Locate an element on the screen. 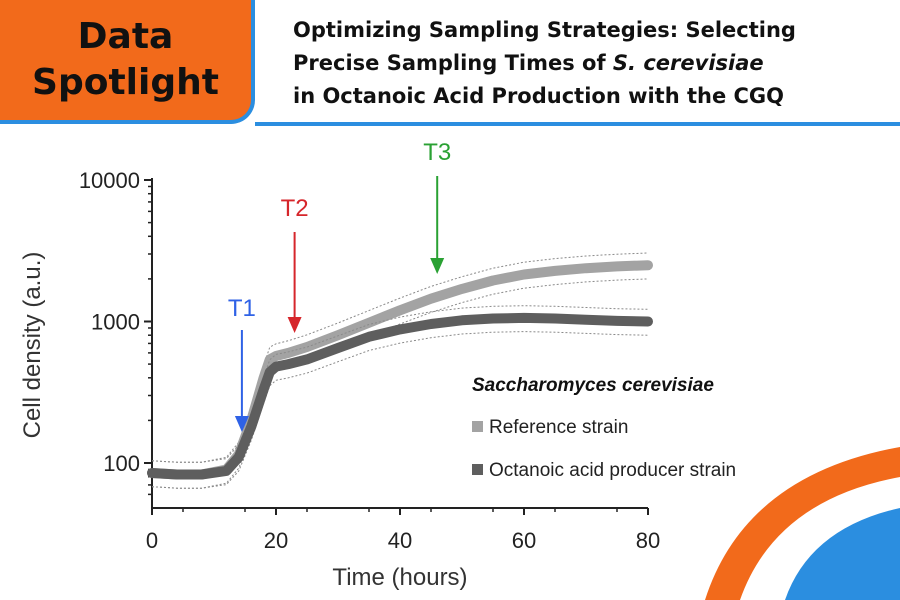  header-divider is located at coordinates (577, 124).